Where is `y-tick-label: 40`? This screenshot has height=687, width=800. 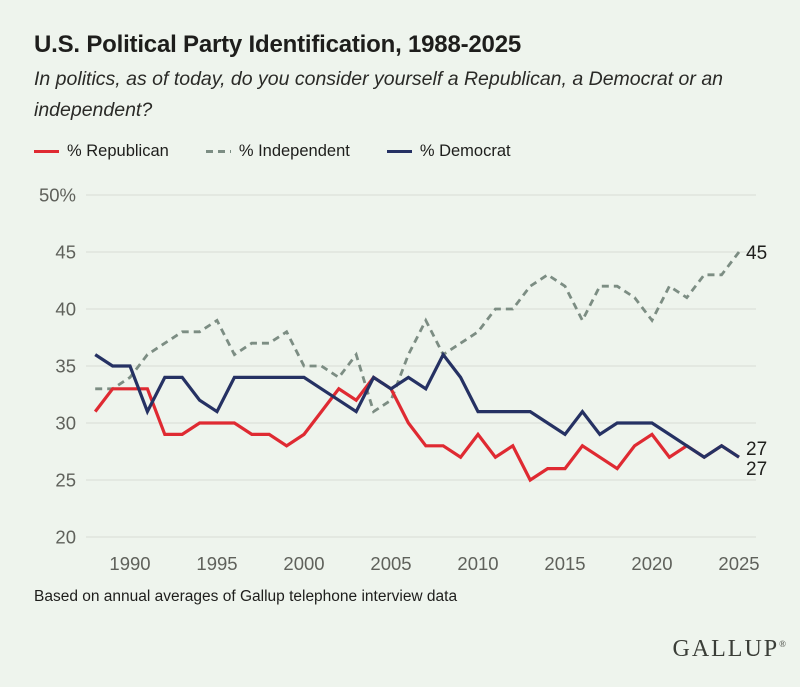
y-tick-label: 40 is located at coordinates (65, 309).